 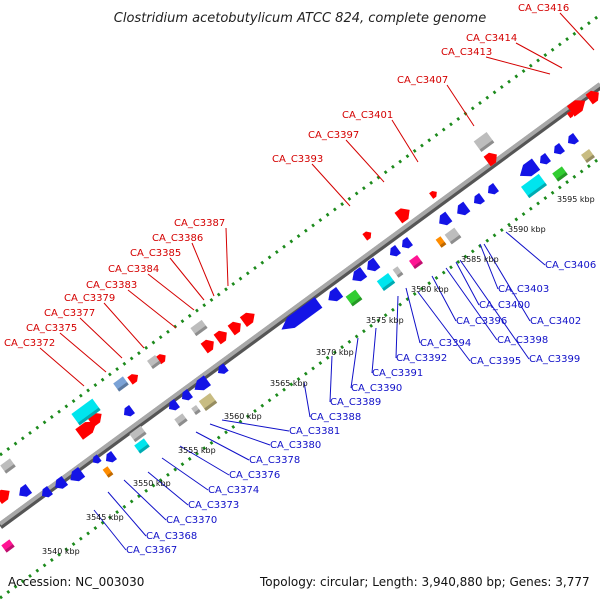 What do you see at coordinates (543, 8) in the screenshot?
I see `gene-label-ca-c3416: CA_C3416` at bounding box center [543, 8].